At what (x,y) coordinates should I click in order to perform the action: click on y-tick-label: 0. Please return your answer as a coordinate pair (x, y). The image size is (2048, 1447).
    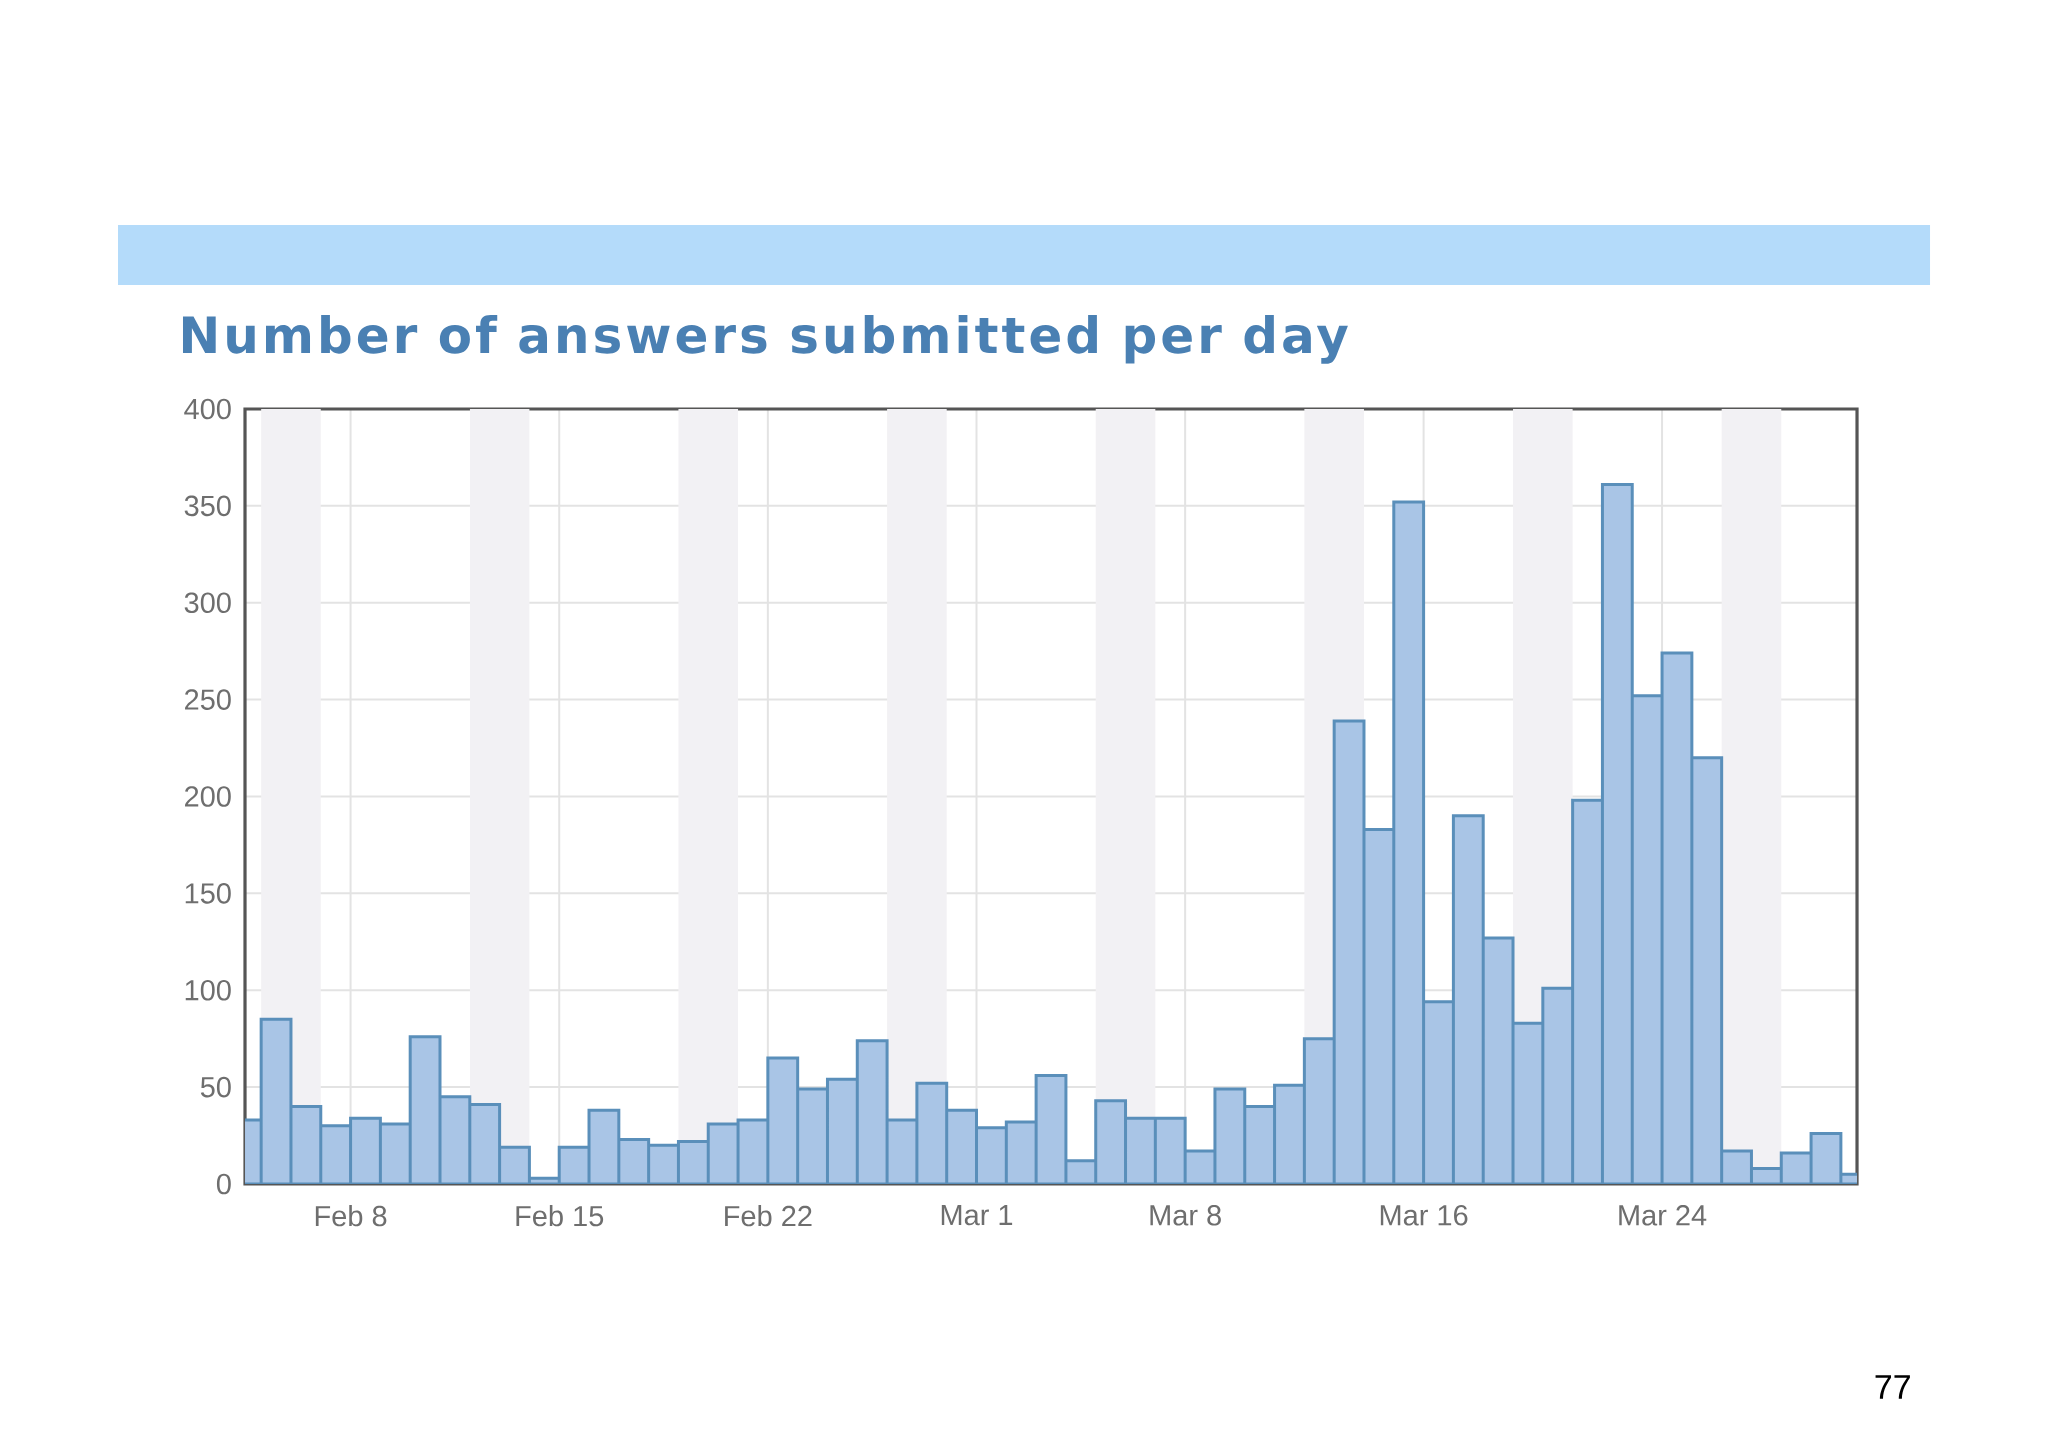
    Looking at the image, I should click on (223, 1184).